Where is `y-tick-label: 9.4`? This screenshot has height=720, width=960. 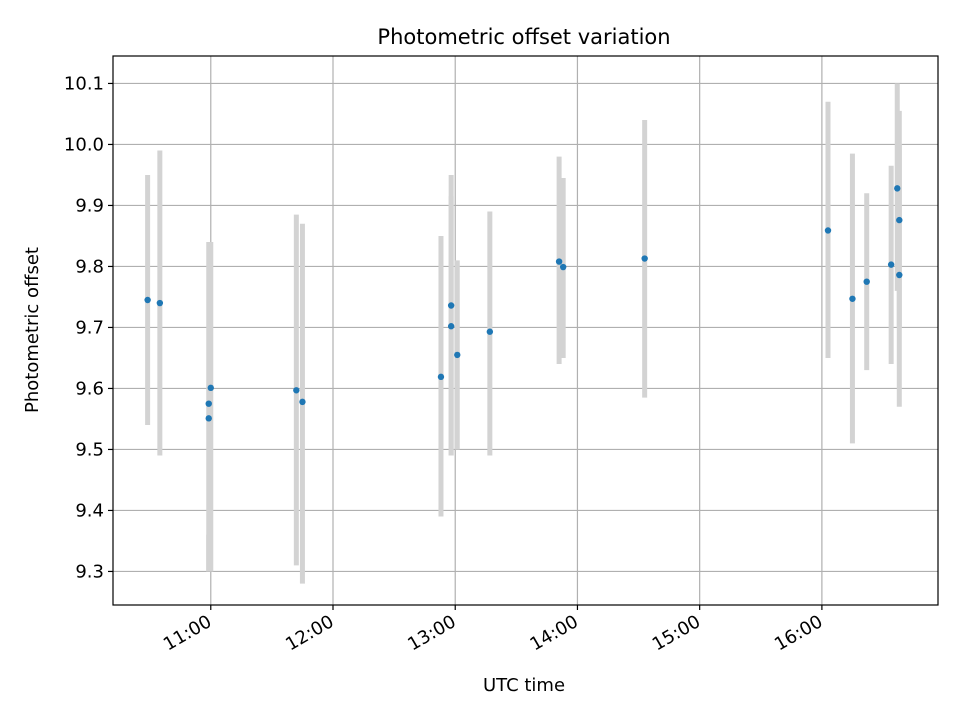
y-tick-label: 9.4 is located at coordinates (89, 510).